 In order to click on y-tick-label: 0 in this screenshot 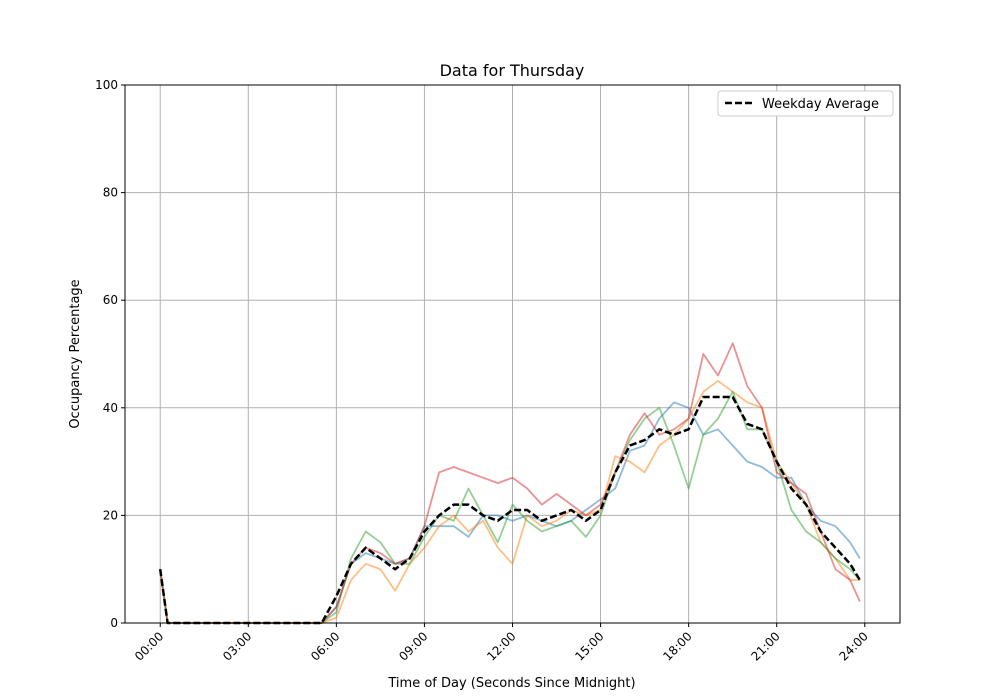, I will do `click(114, 623)`.